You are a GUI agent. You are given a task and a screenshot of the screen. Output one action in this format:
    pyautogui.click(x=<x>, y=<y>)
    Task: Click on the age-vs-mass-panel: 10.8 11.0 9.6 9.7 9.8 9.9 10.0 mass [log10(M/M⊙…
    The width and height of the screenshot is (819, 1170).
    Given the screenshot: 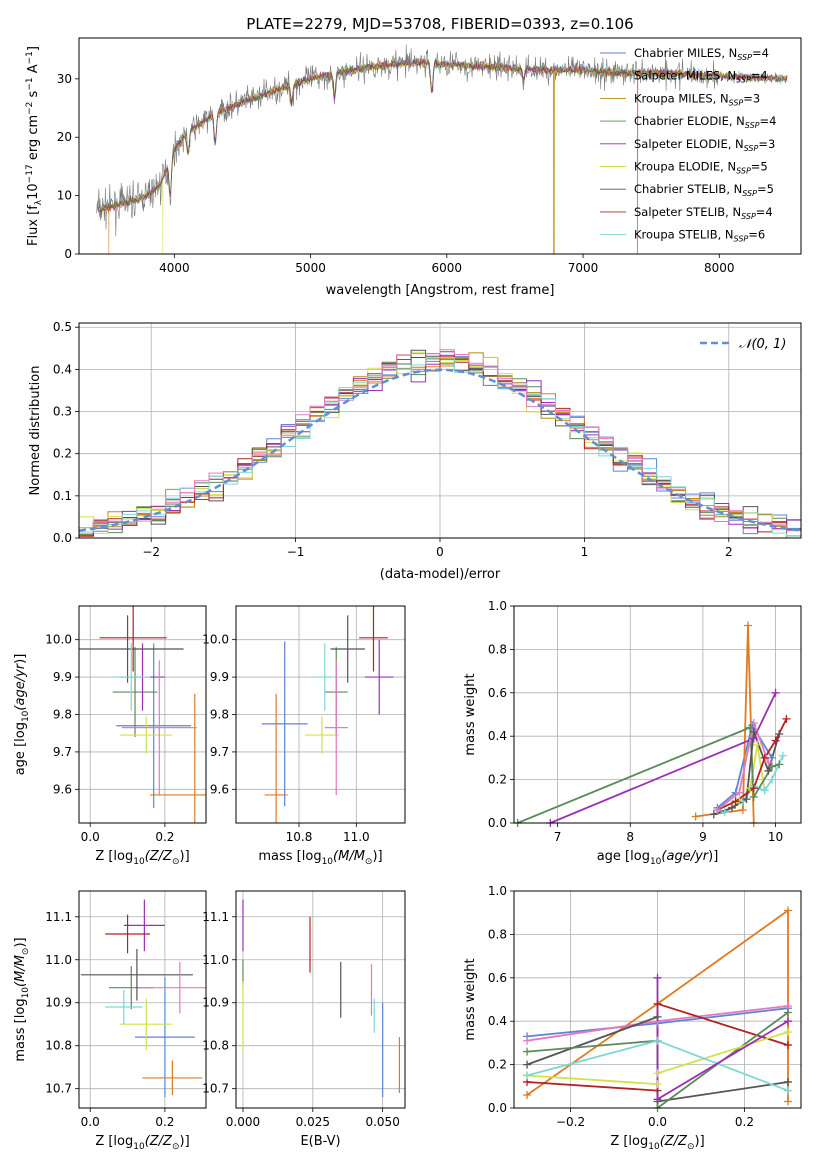 What is the action you would take?
    pyautogui.click(x=304, y=736)
    